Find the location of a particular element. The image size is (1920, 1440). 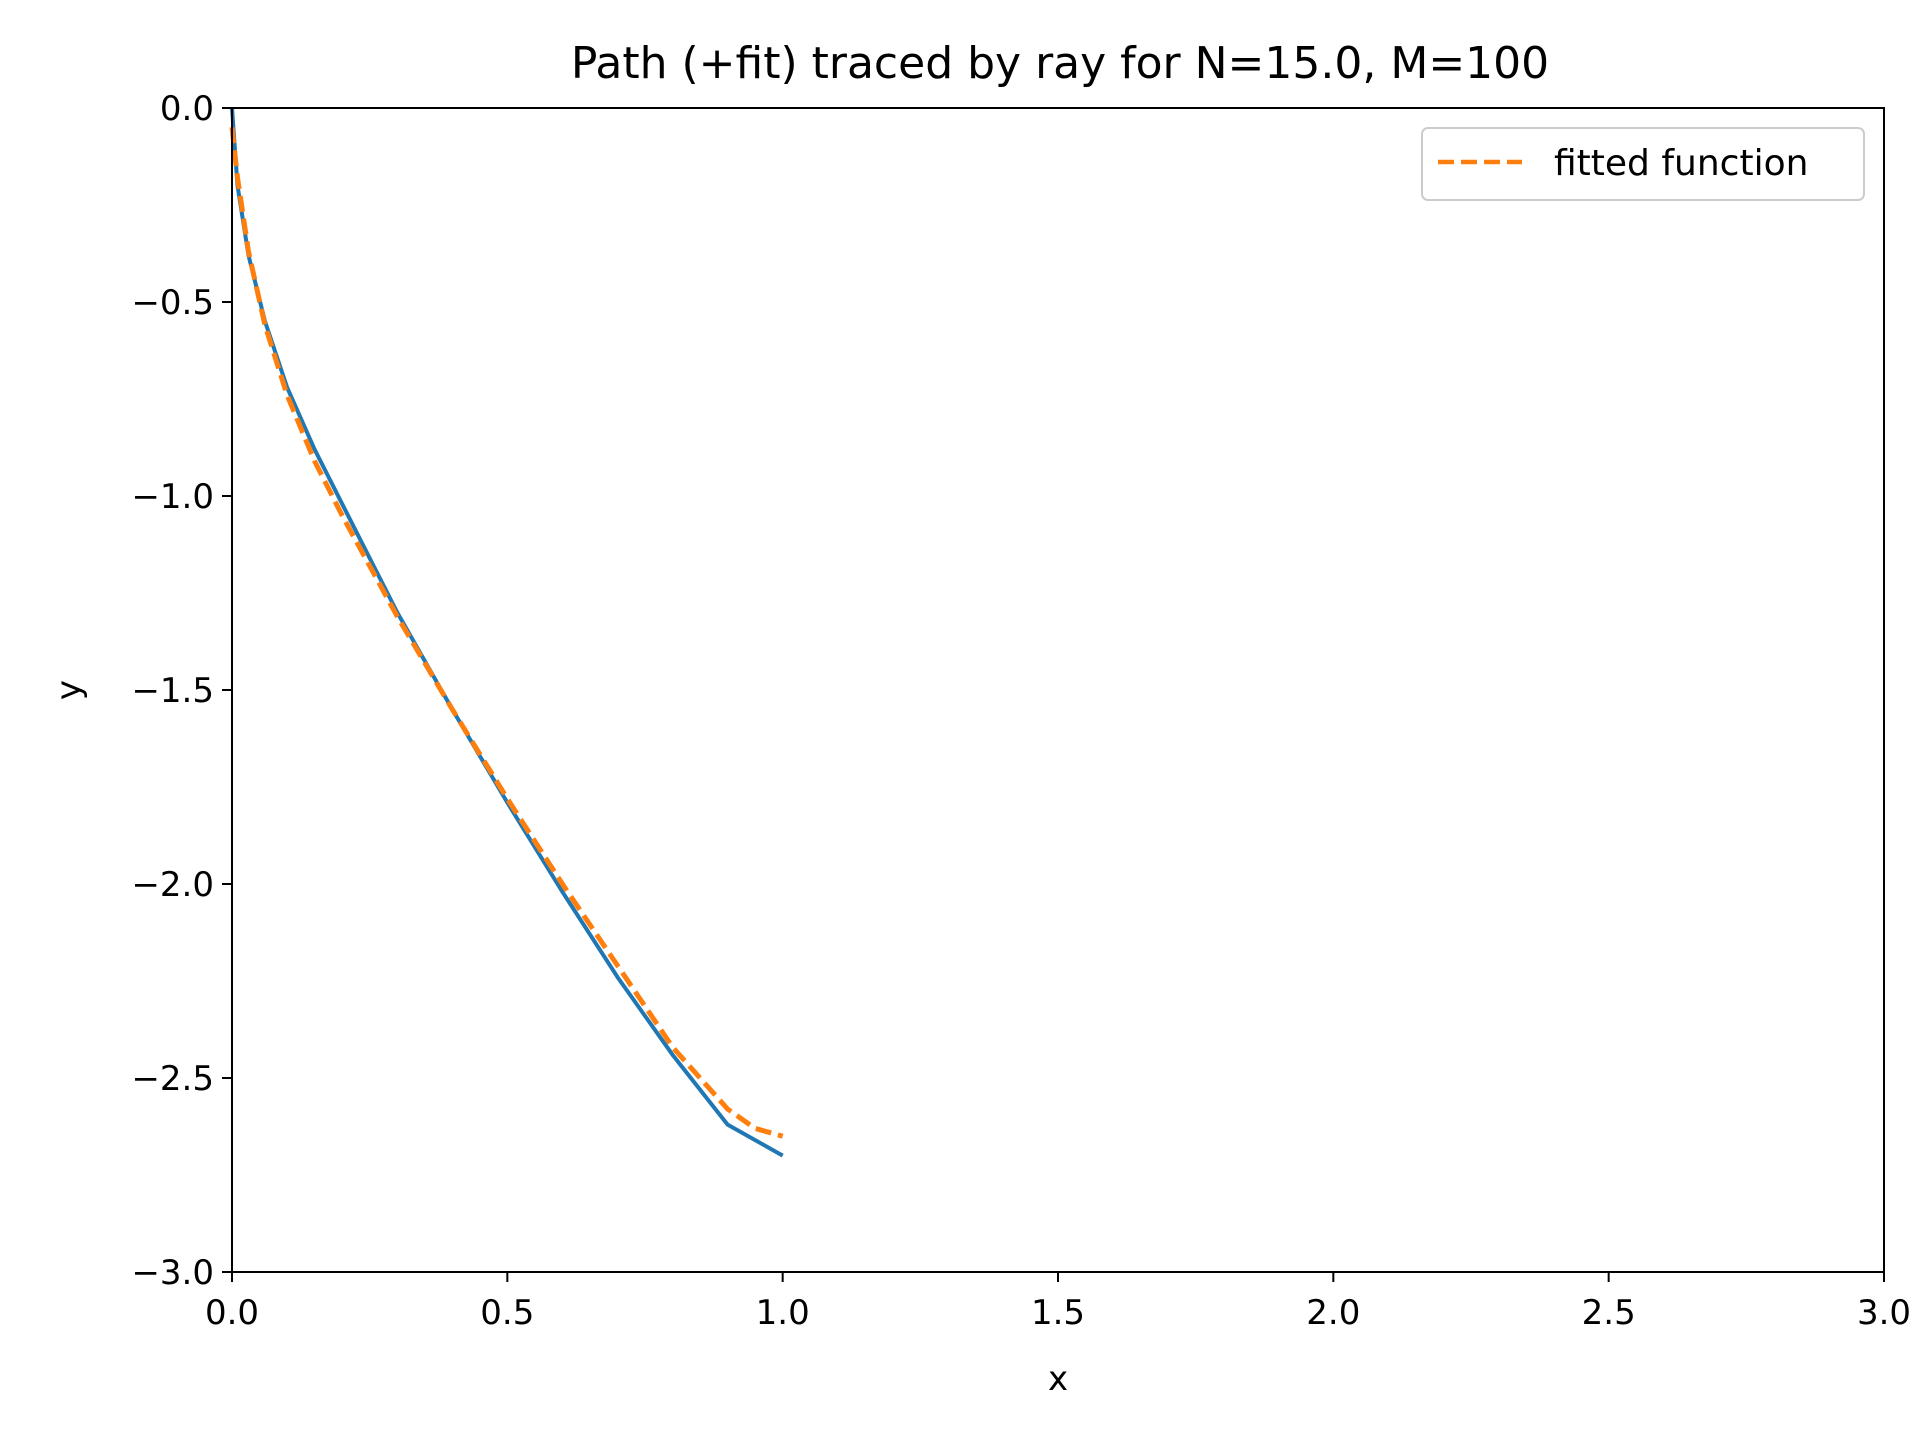

x-axis: 0.0 0.5 1.0 1.5 2.0 2.5 3.0 is located at coordinates (1058, 1302).